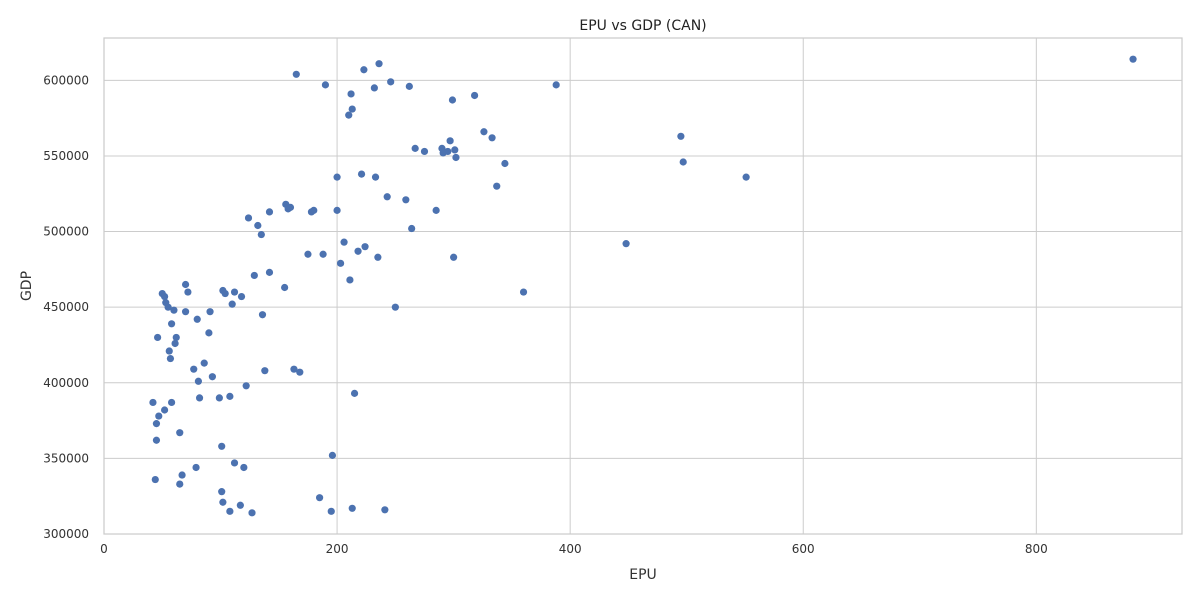 The image size is (1200, 600). What do you see at coordinates (570, 549) in the screenshot?
I see `x-tick-label: 400` at bounding box center [570, 549].